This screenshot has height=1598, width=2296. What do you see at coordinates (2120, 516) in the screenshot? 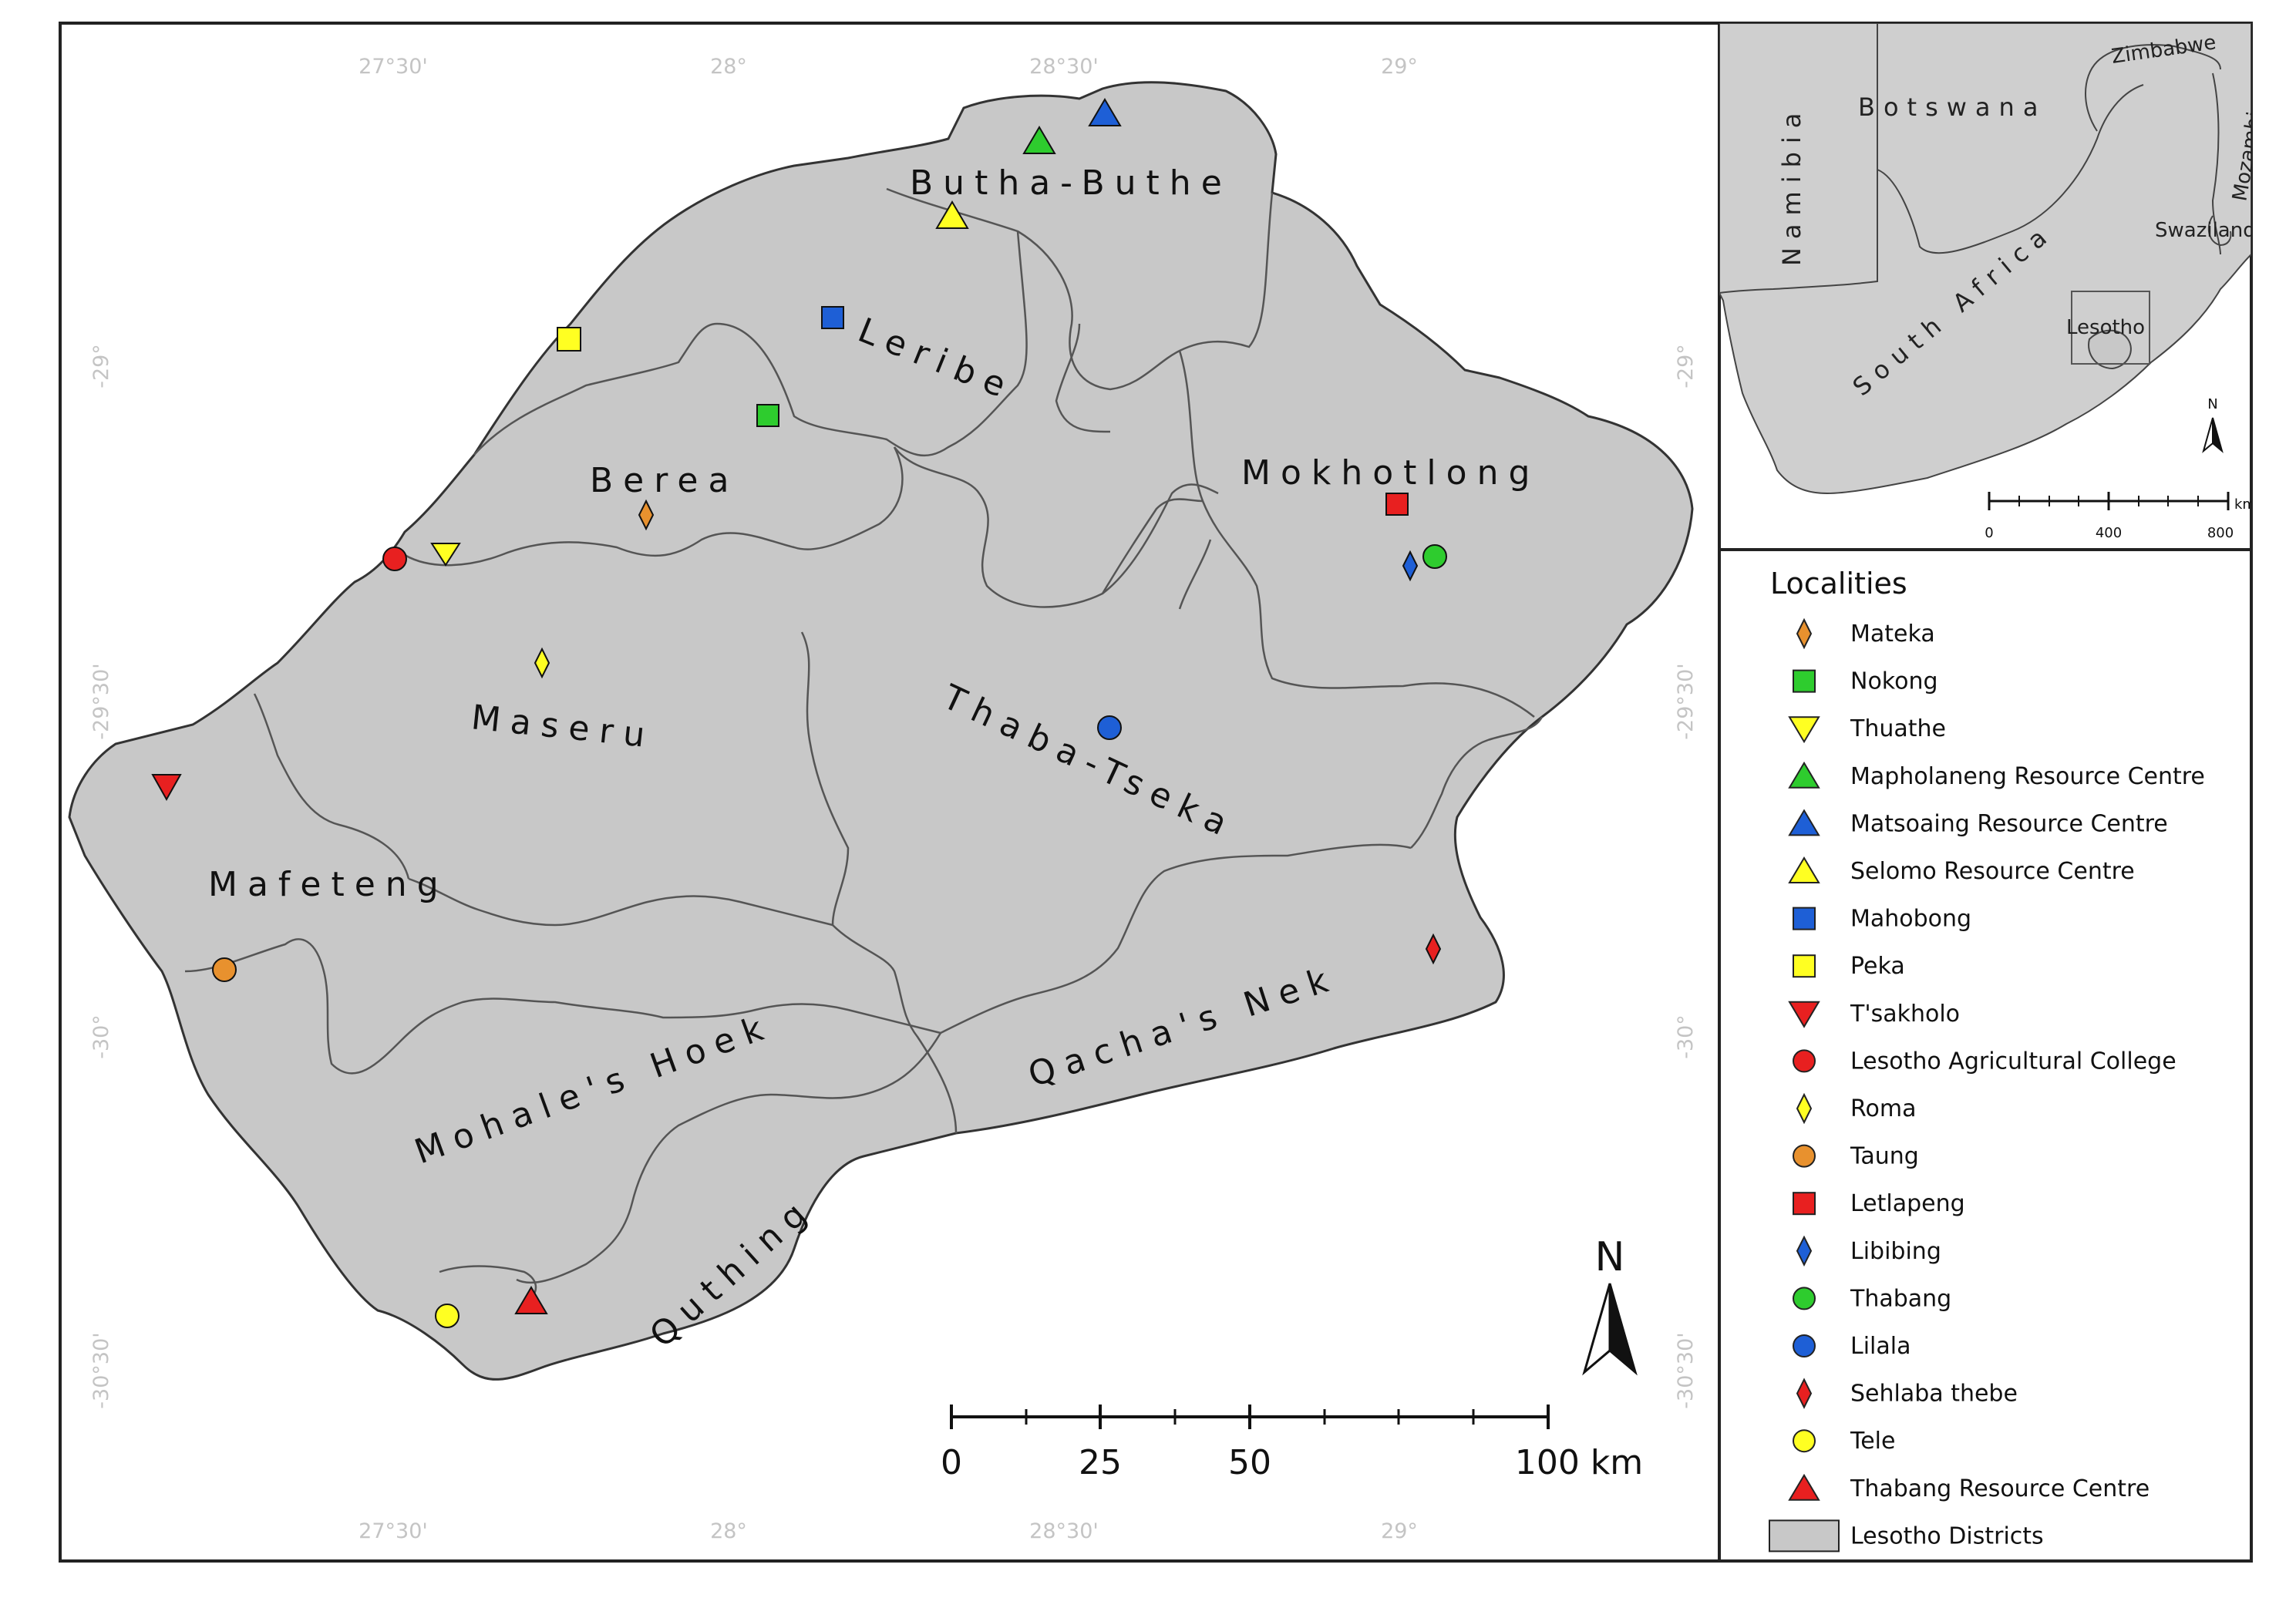
I see `inset-scale-bar: km 0 400 800` at bounding box center [2120, 516].